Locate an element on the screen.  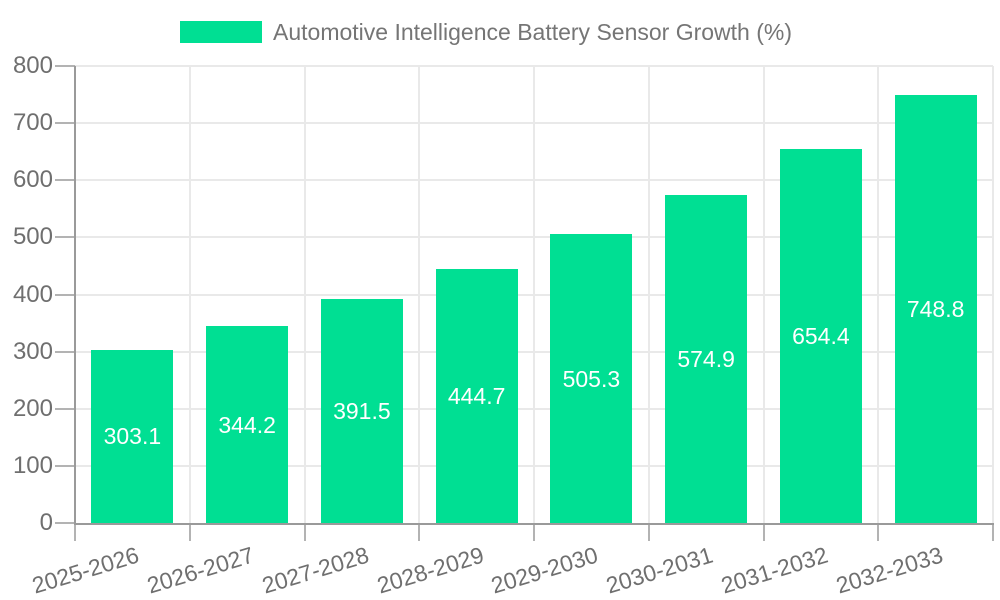
bar: 748.8 is located at coordinates (935, 309).